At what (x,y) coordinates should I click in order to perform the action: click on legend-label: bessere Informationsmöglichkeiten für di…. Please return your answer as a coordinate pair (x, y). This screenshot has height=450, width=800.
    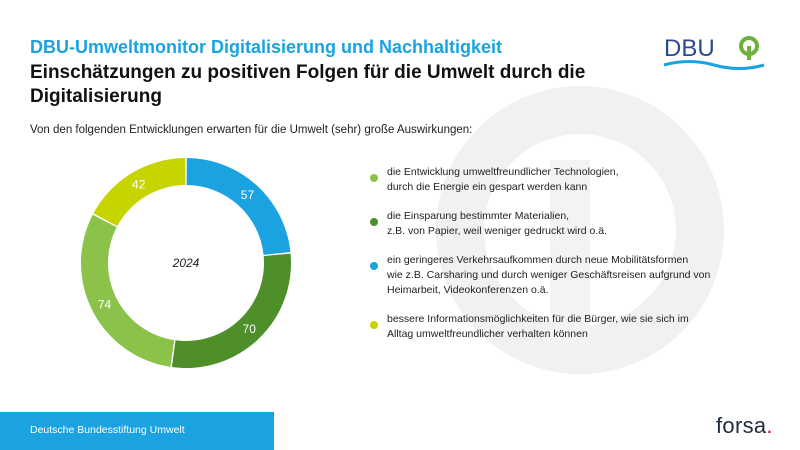
    Looking at the image, I should click on (538, 326).